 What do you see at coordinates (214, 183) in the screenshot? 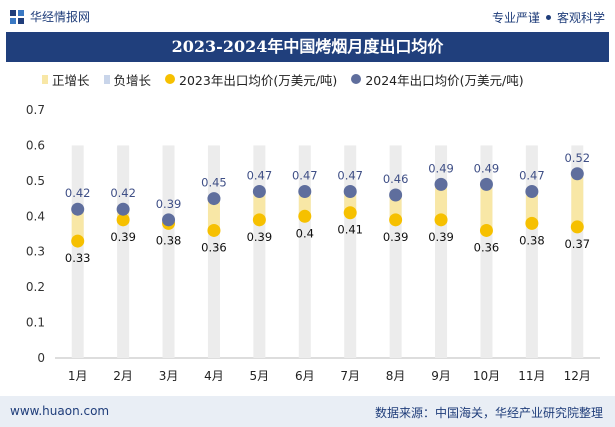
I see `data-label-2024: 0.45` at bounding box center [214, 183].